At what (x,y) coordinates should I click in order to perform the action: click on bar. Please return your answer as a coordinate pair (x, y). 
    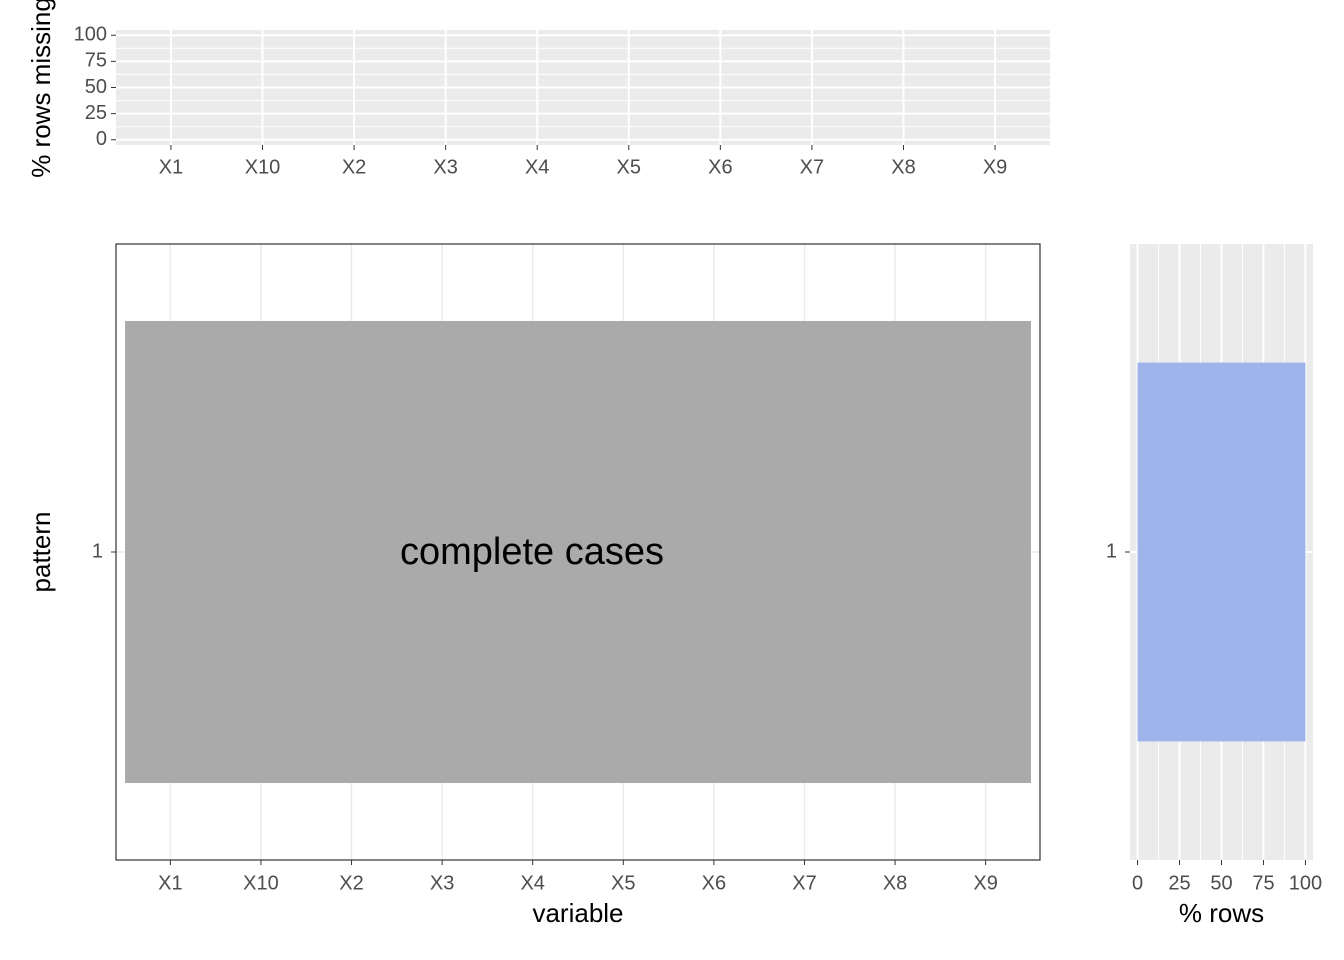
    Looking at the image, I should click on (1221, 552).